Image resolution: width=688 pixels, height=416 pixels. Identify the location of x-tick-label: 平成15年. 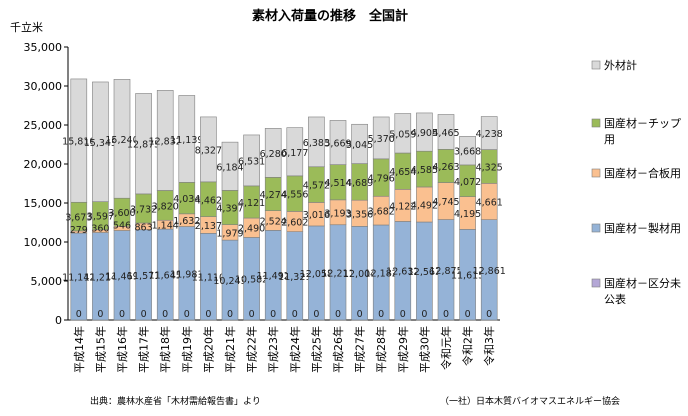
(100, 349).